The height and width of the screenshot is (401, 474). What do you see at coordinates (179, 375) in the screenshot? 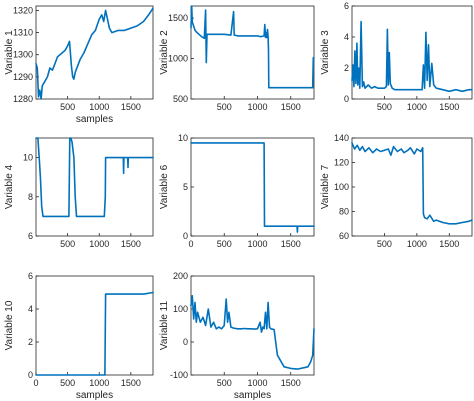
I see `y-tick-label: -100` at bounding box center [179, 375].